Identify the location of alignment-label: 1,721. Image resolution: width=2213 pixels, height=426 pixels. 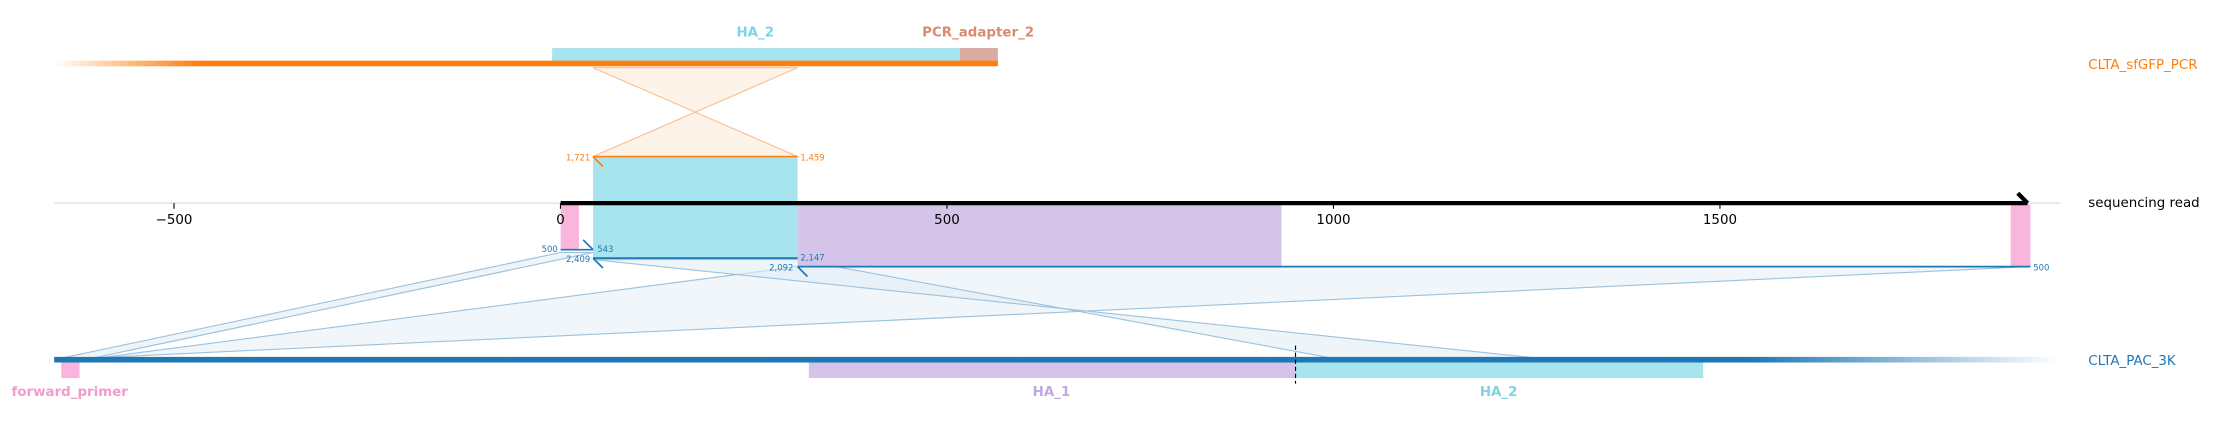
(578, 157).